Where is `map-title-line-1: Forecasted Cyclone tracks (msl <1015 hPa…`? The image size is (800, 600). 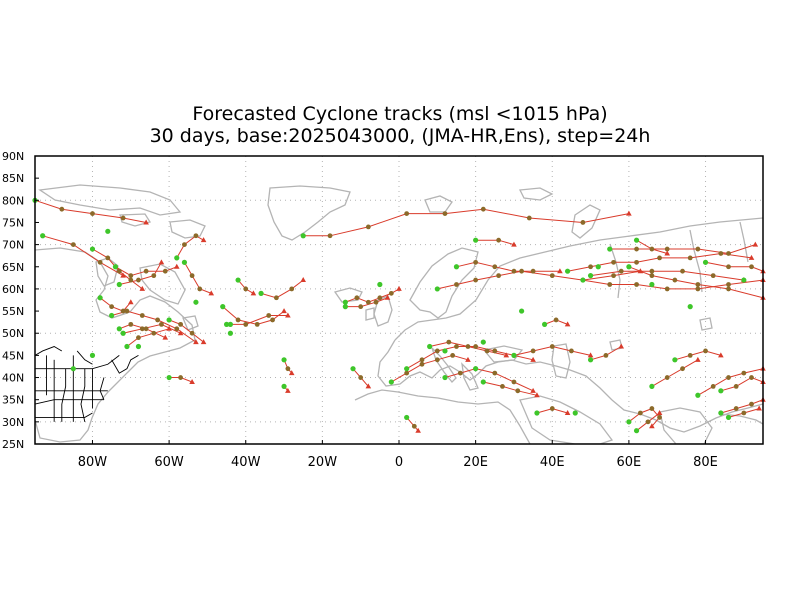 map-title-line-1: Forecasted Cyclone tracks (msl <1015 hPa… is located at coordinates (400, 114).